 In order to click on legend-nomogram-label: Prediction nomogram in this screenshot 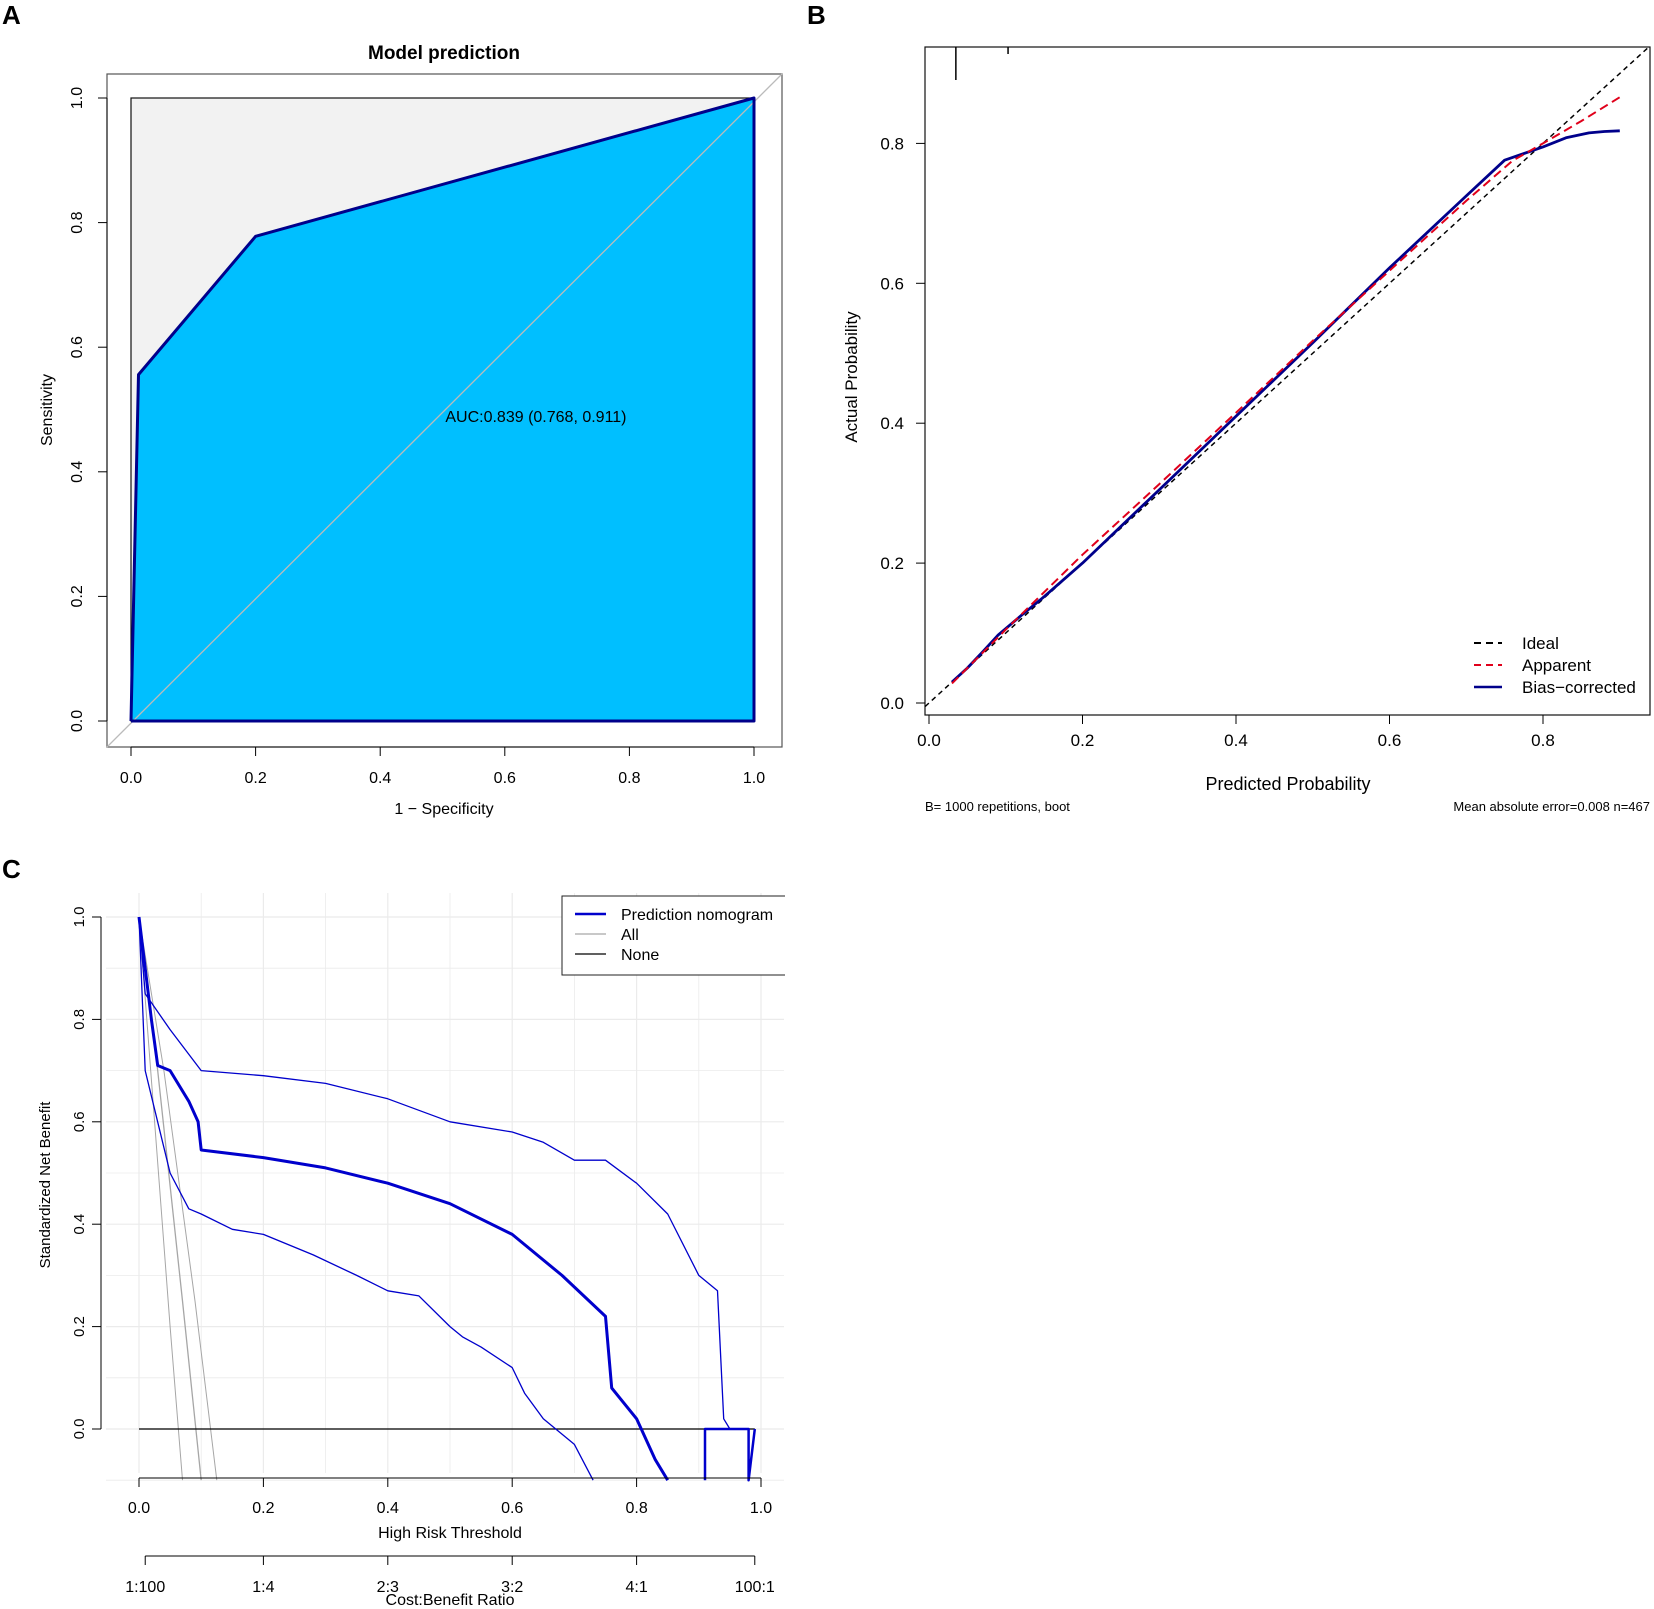, I will do `click(697, 915)`.